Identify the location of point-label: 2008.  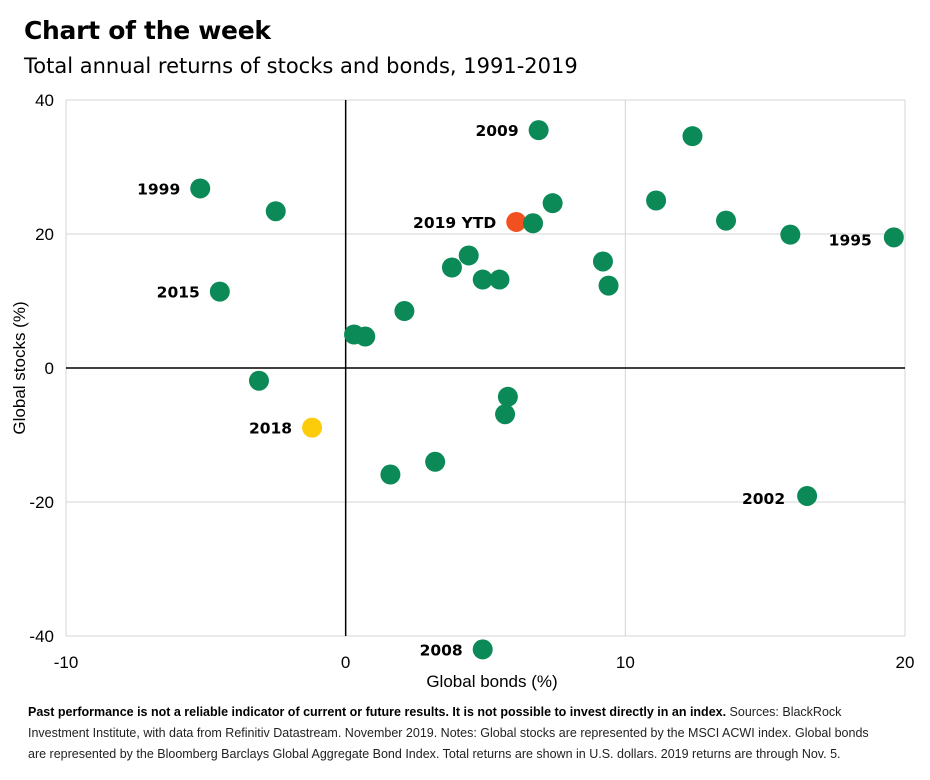
(441, 650).